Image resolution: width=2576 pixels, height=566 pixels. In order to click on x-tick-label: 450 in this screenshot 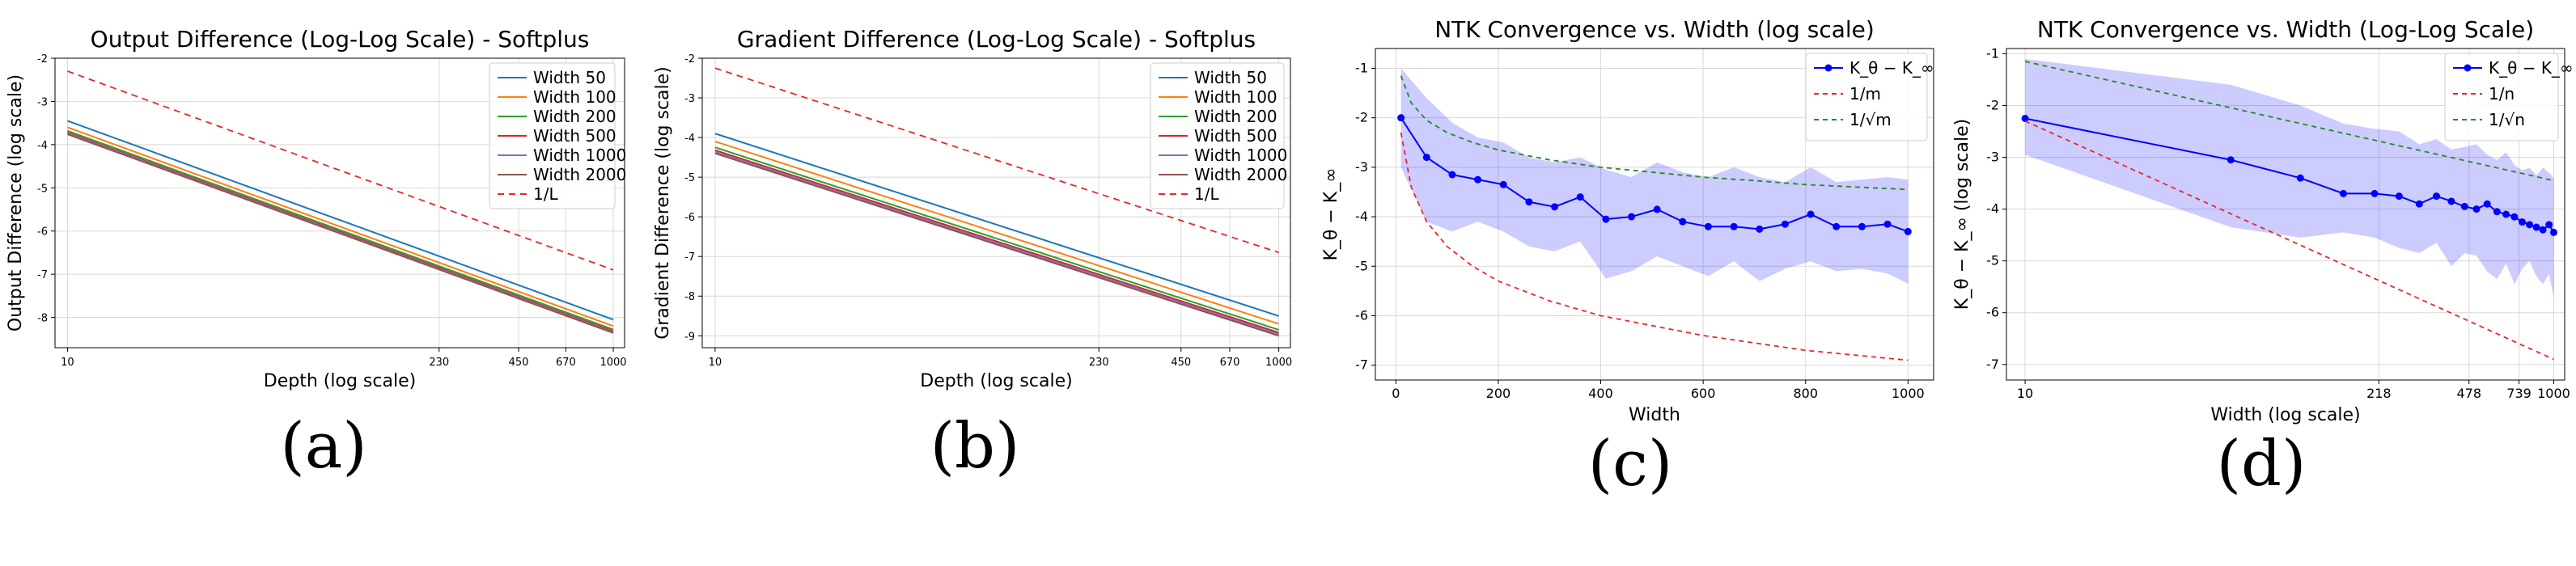, I will do `click(519, 363)`.